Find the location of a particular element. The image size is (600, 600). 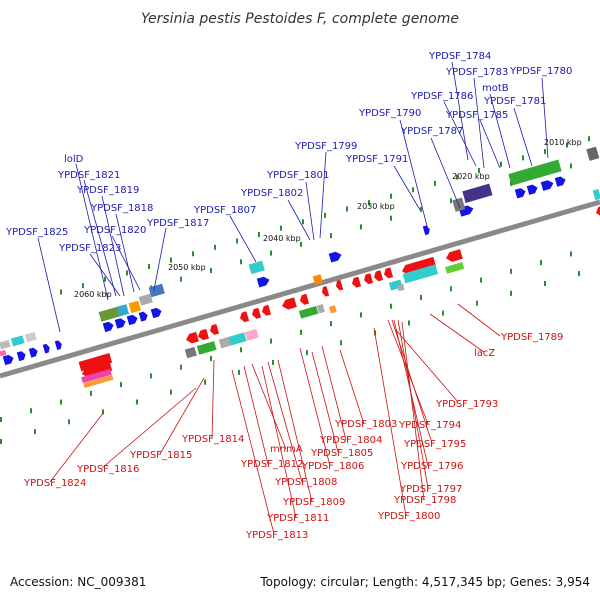

gene-label: YPDSF_1805 is located at coordinates (341, 453).